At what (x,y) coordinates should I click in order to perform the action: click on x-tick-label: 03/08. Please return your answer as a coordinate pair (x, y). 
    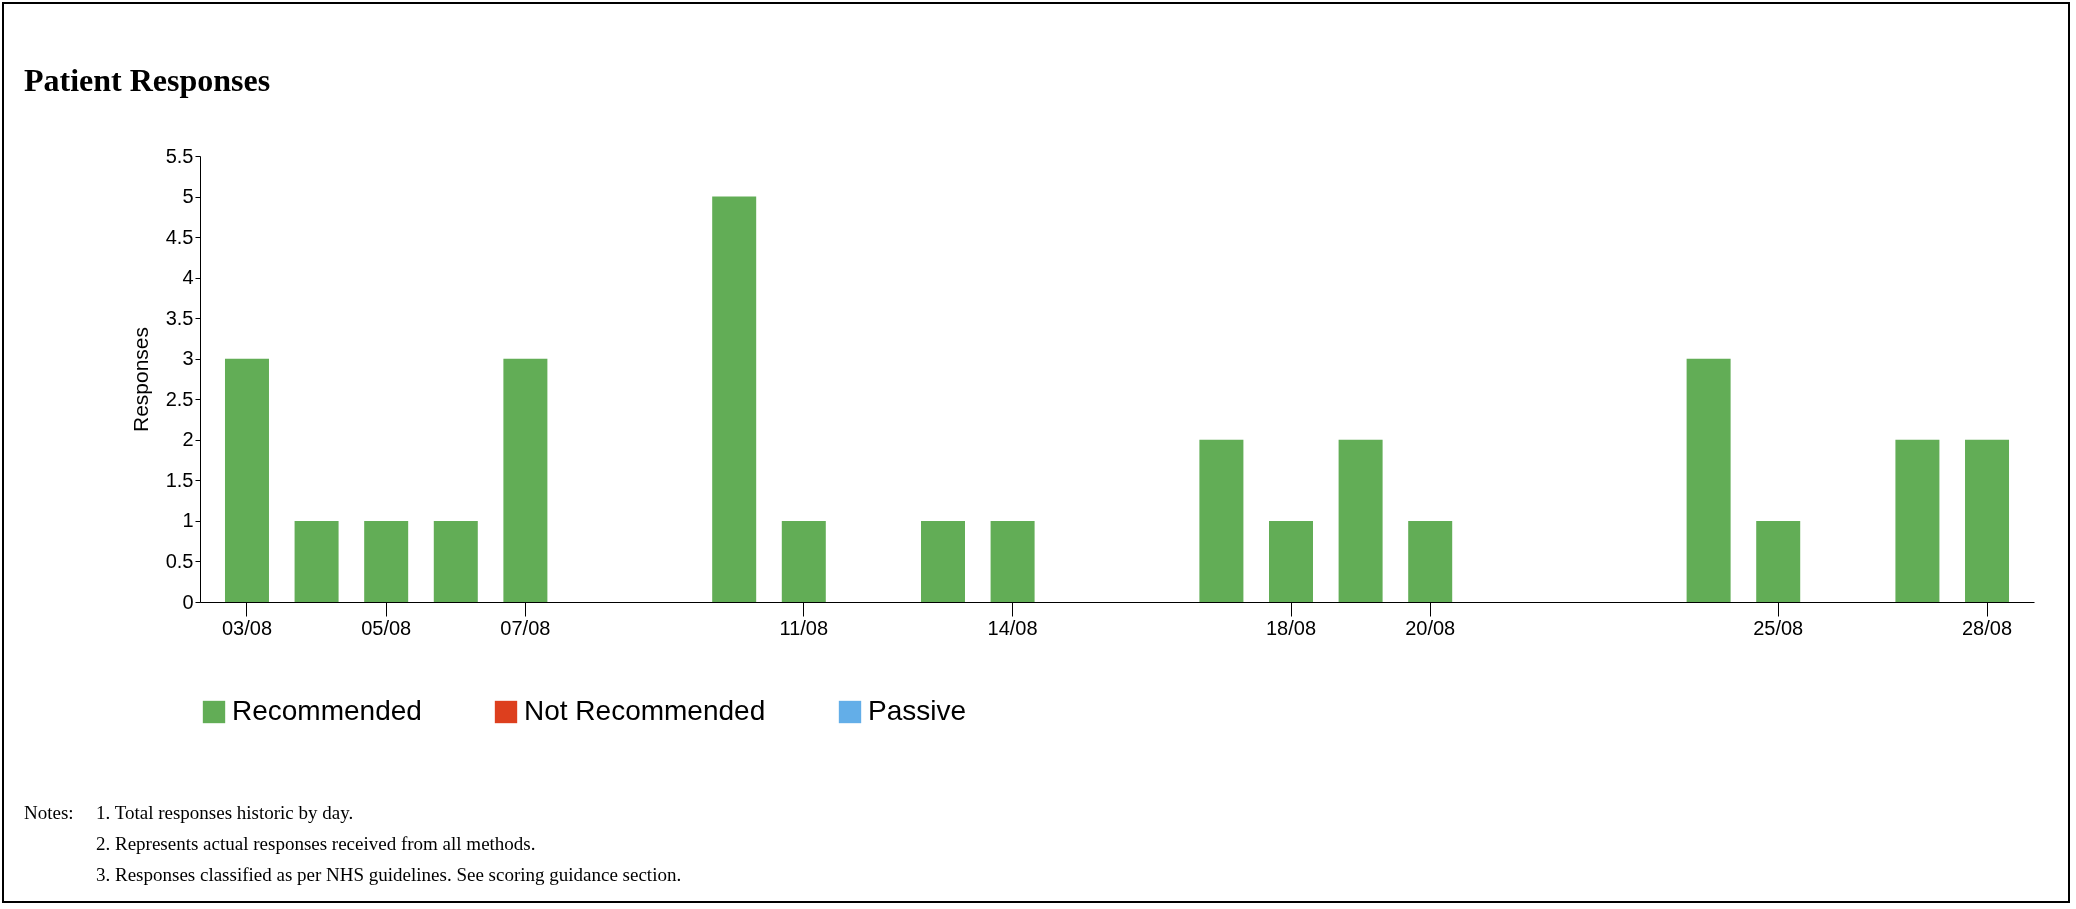
    Looking at the image, I should click on (247, 627).